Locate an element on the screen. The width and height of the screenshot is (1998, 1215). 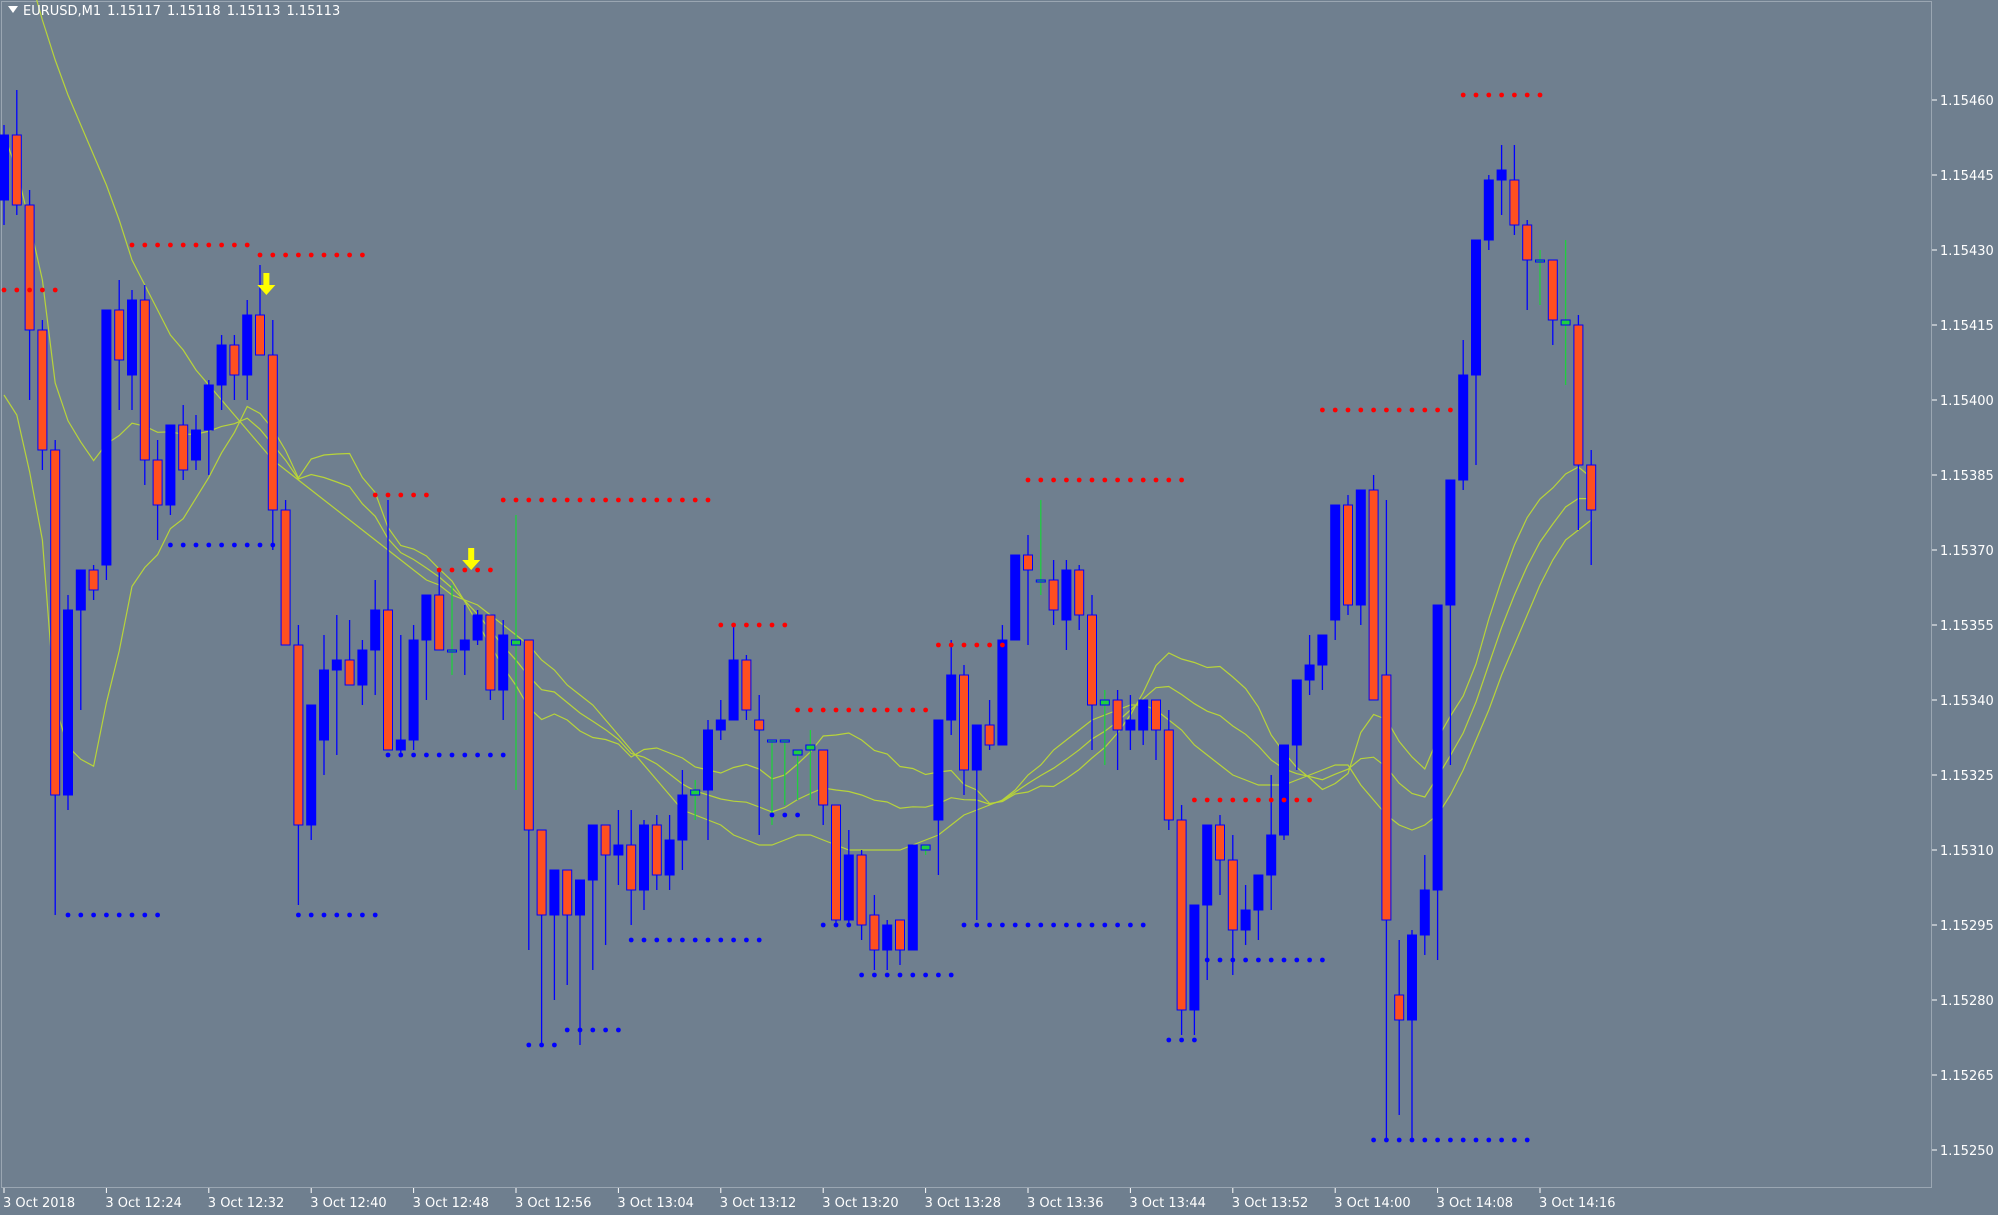
time-tick-label: 3 Oct 12:24 is located at coordinates (143, 1203).